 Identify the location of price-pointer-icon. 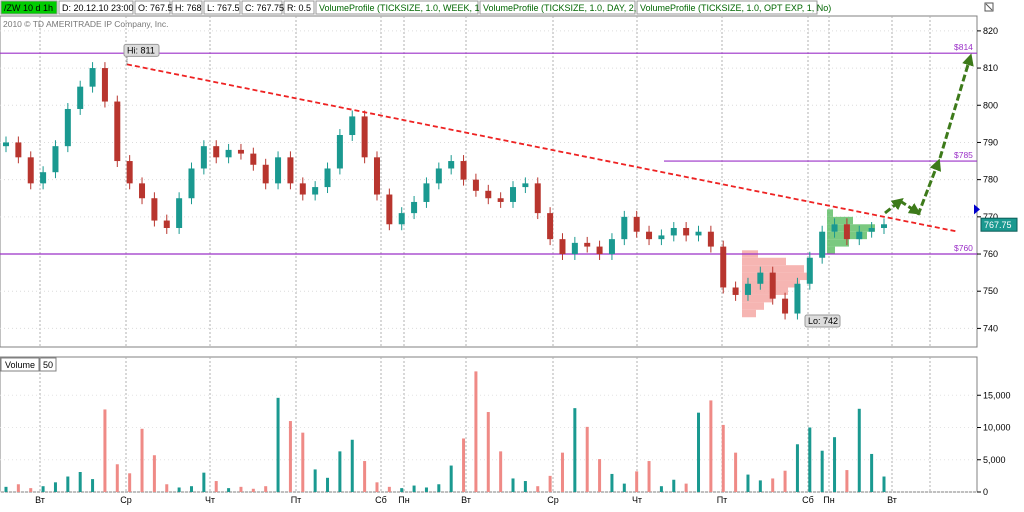
(977, 209).